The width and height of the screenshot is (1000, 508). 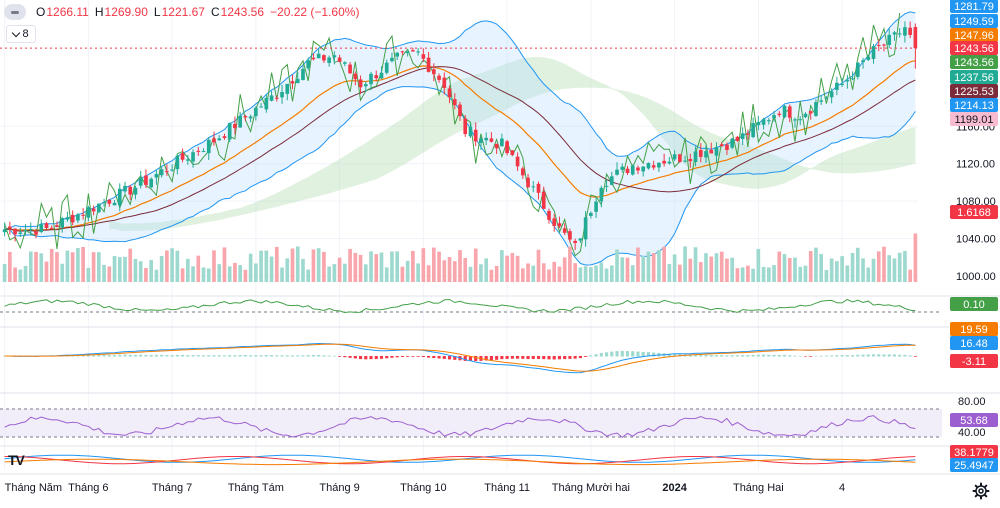 I want to click on rsi-tag: 53.68, so click(x=974, y=421).